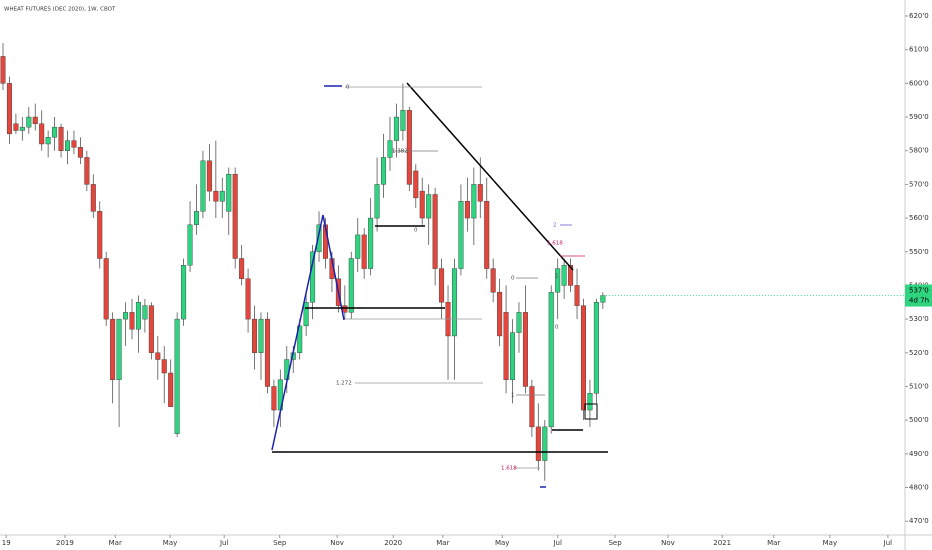  I want to click on y-tick-label: 590'0, so click(919, 117).